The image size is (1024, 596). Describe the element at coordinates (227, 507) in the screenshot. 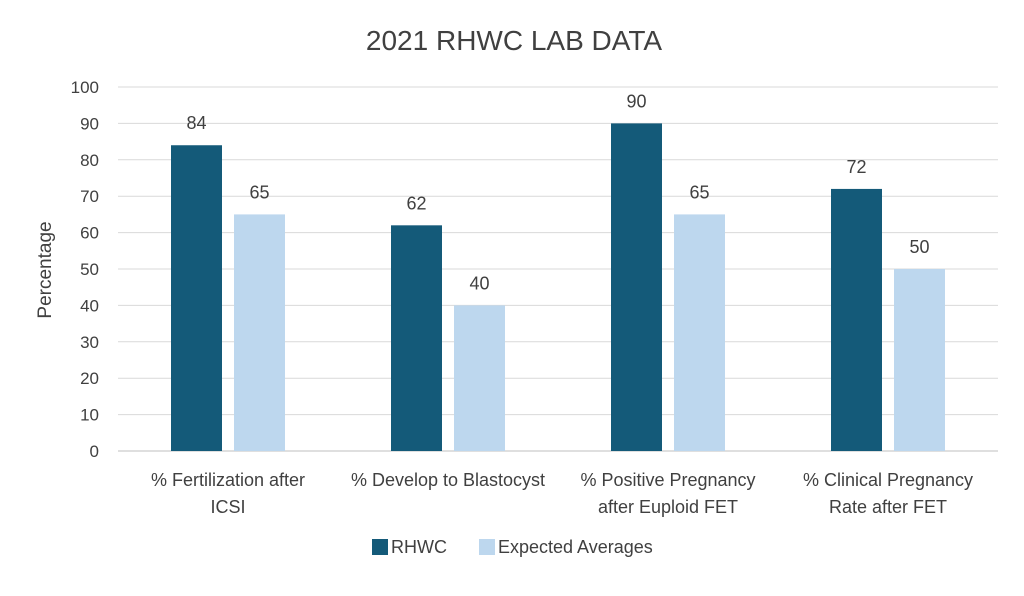

I see `x-tick-label: ICSI` at that location.